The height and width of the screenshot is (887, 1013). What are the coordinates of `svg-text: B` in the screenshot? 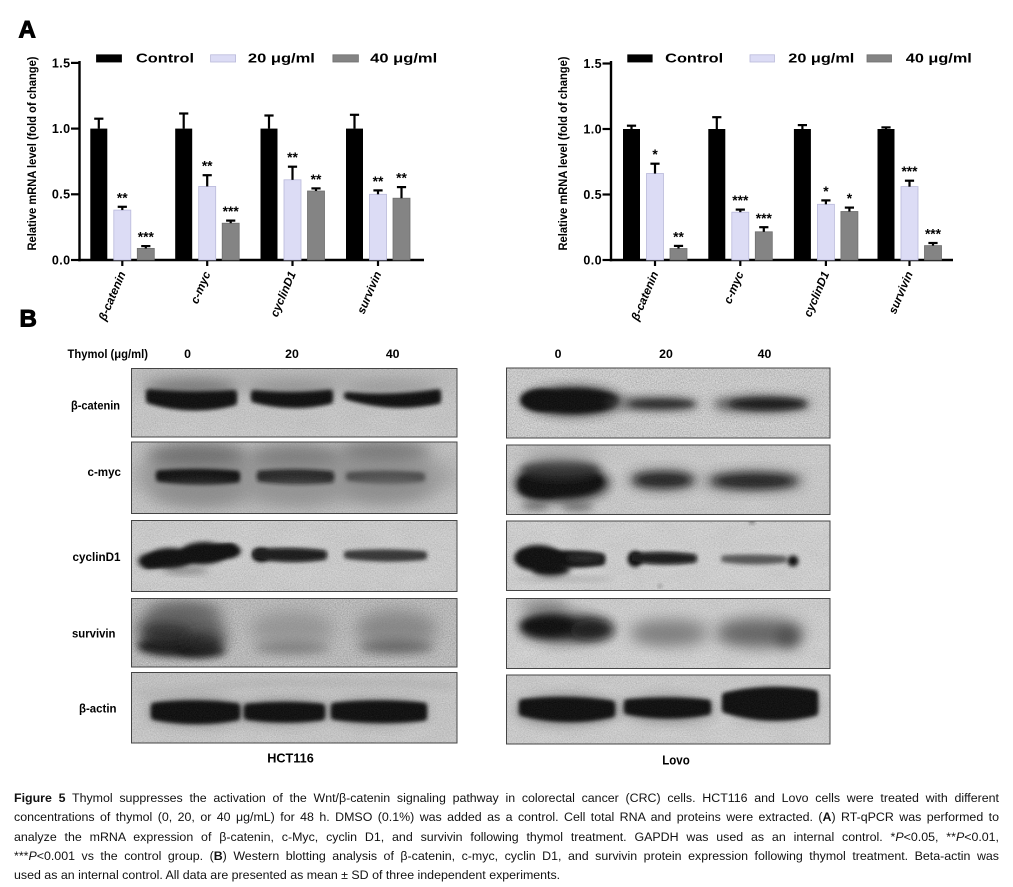 It's located at (28, 319).